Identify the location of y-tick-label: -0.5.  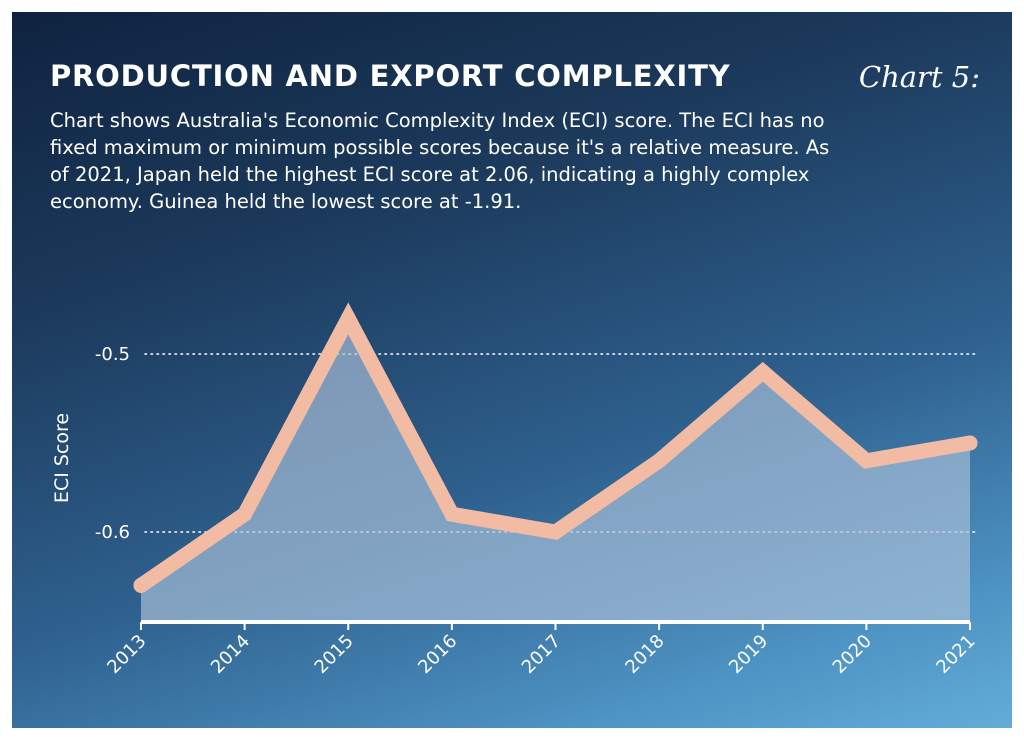
(112, 354).